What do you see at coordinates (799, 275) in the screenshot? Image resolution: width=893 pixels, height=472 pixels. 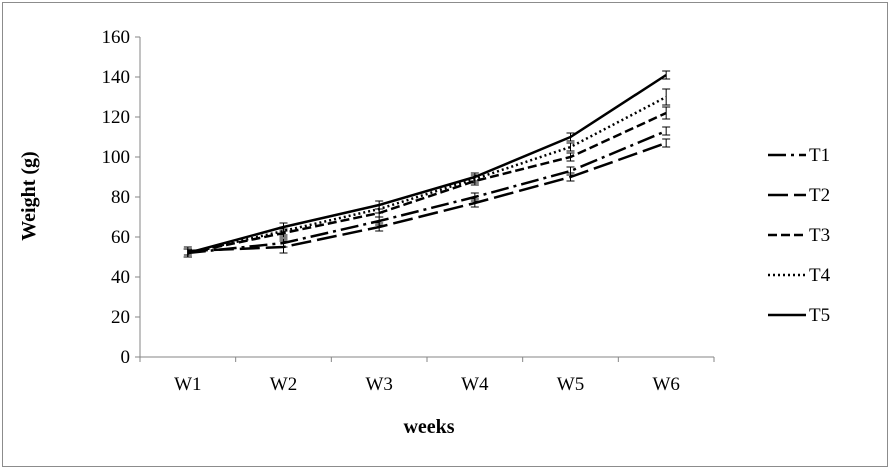 I see `legend-item-t4: T4` at bounding box center [799, 275].